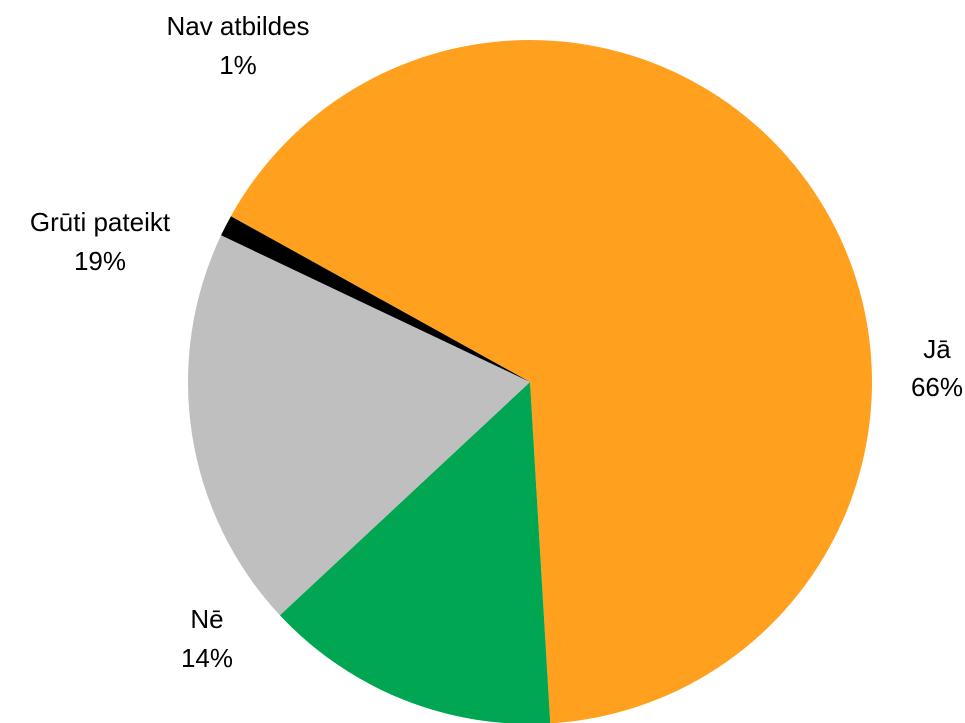 The height and width of the screenshot is (723, 965). What do you see at coordinates (206, 619) in the screenshot?
I see `slice-label-ne: Nē` at bounding box center [206, 619].